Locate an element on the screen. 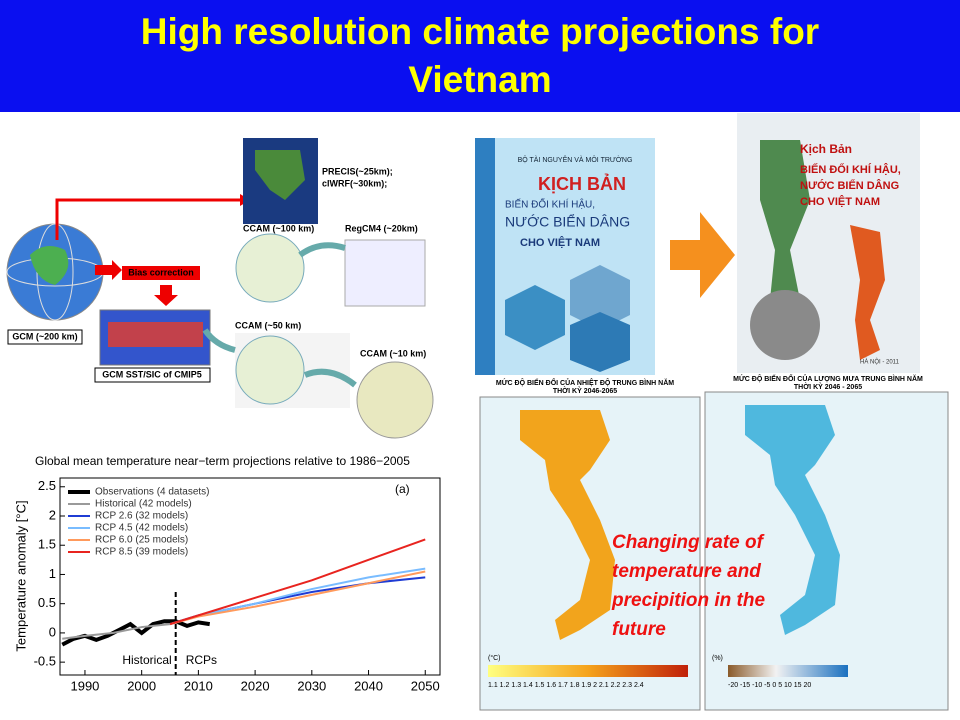 This screenshot has height=720, width=960. overlay-text: future is located at coordinates (639, 629).